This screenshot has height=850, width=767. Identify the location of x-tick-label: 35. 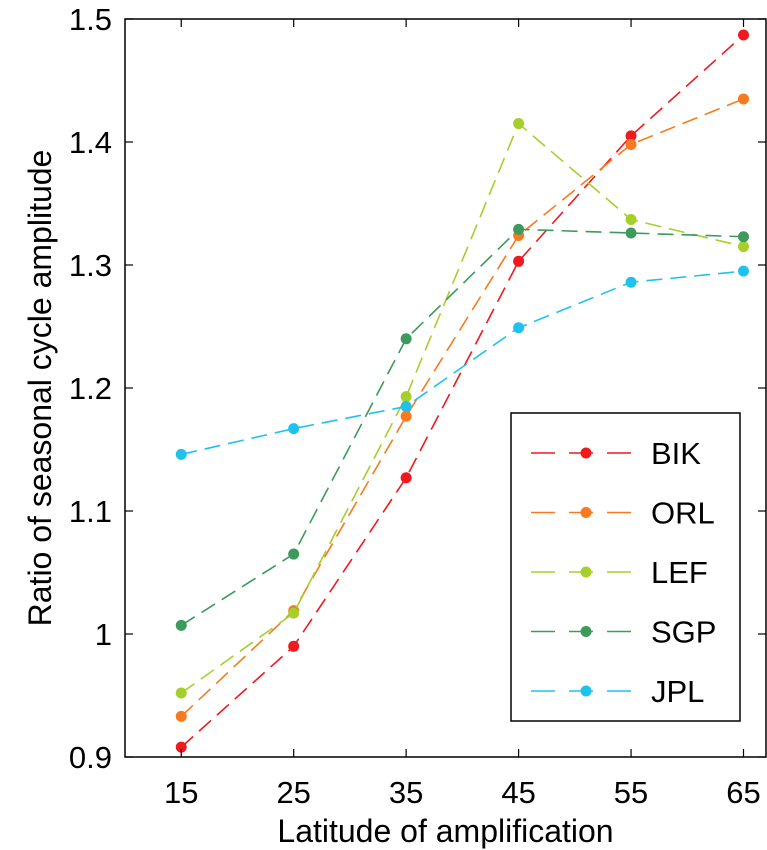
(406, 792).